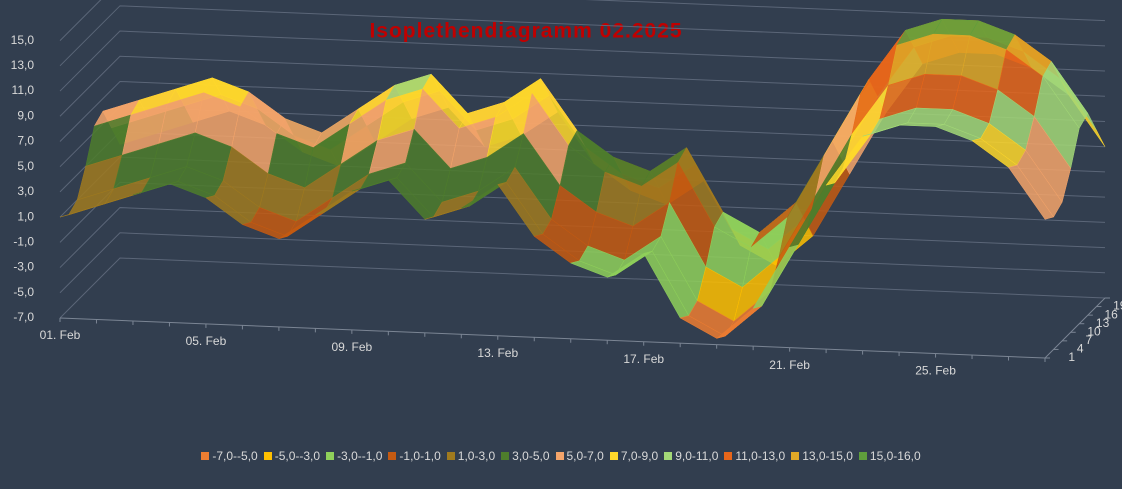  I want to click on legend-label: 13,0-15,0, so click(827, 456).